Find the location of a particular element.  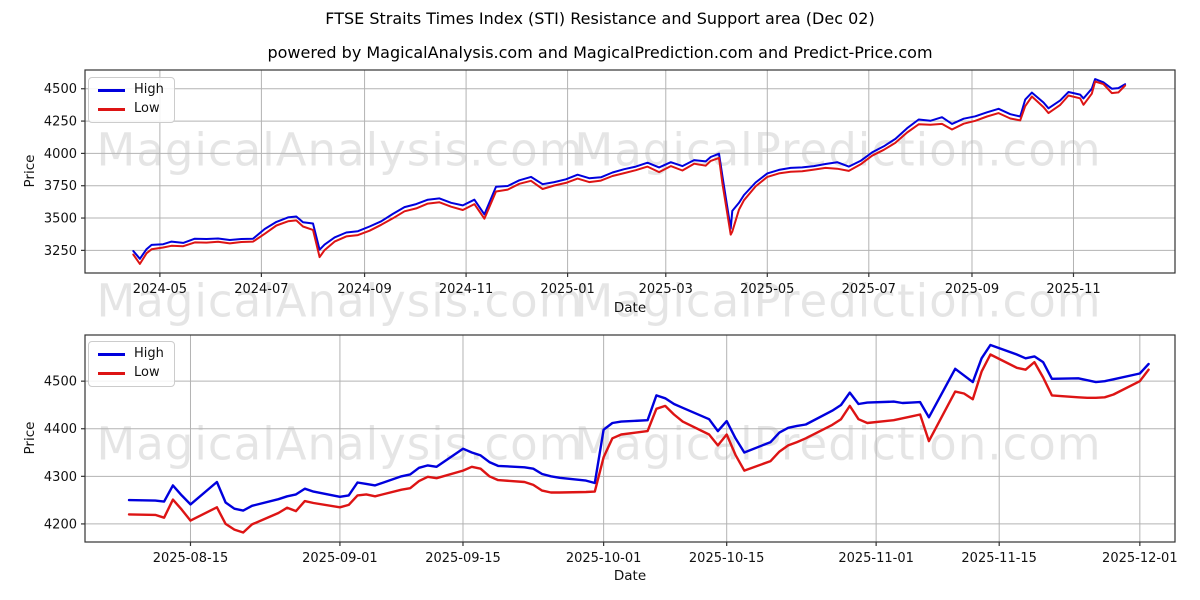

svg-text: 4300 is located at coordinates (60, 477).